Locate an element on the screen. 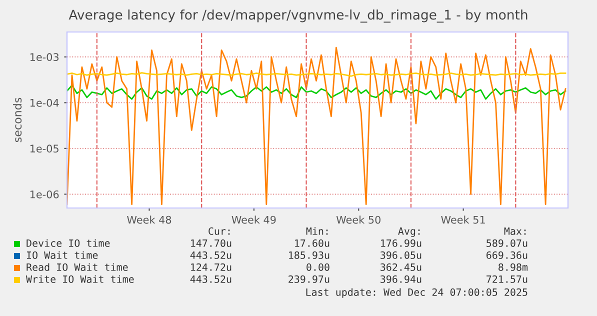  y-tick-label: 1e-04 is located at coordinates (44, 102).